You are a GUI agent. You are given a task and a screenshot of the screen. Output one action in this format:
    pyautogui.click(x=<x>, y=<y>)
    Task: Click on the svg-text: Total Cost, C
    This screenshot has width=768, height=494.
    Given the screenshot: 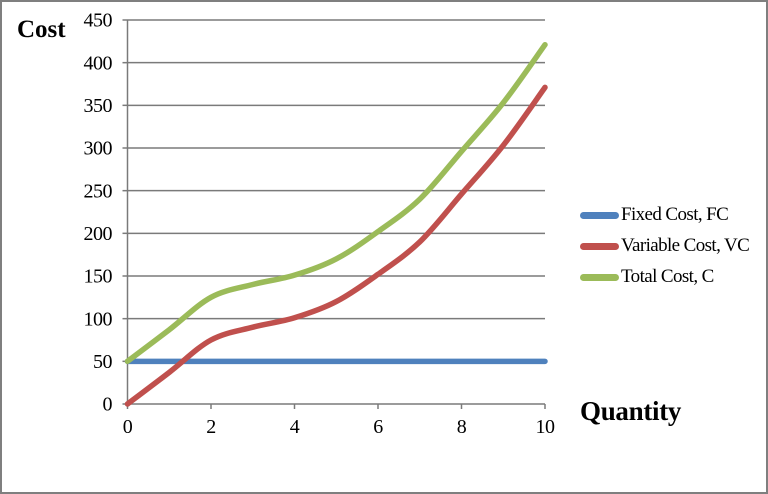 What is the action you would take?
    pyautogui.click(x=667, y=276)
    